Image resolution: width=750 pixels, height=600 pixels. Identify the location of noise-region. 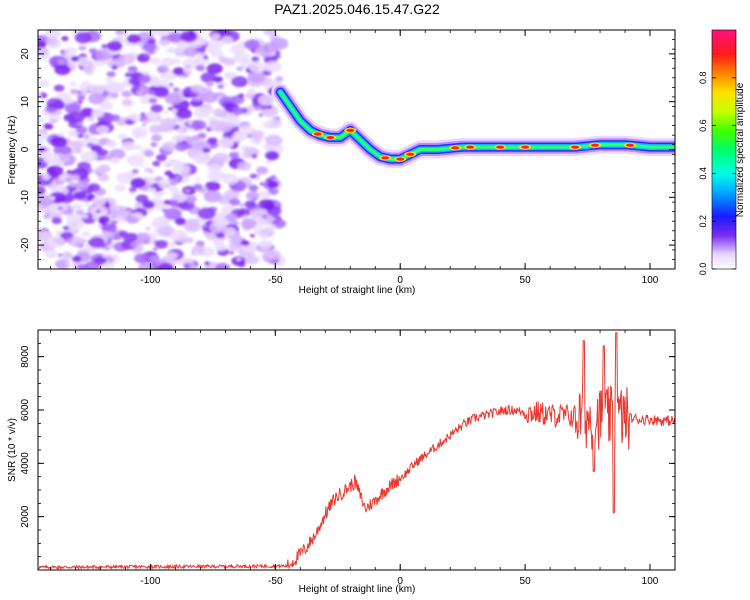
(163, 149).